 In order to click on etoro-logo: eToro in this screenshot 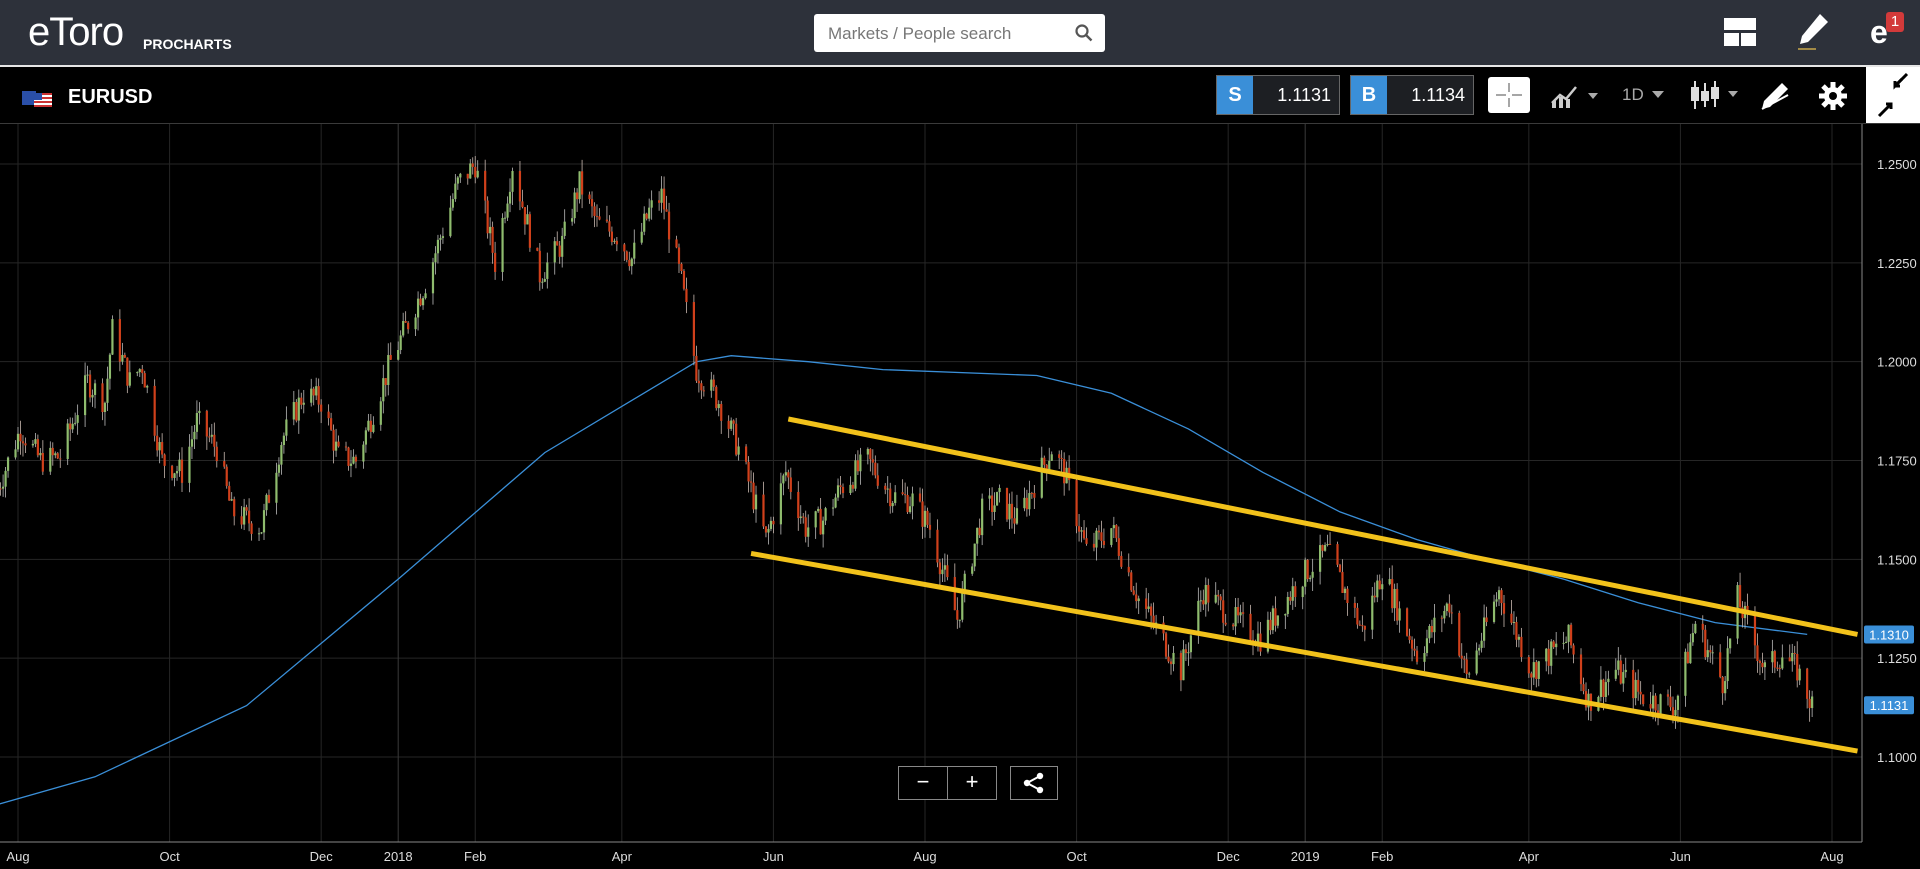, I will do `click(76, 32)`.